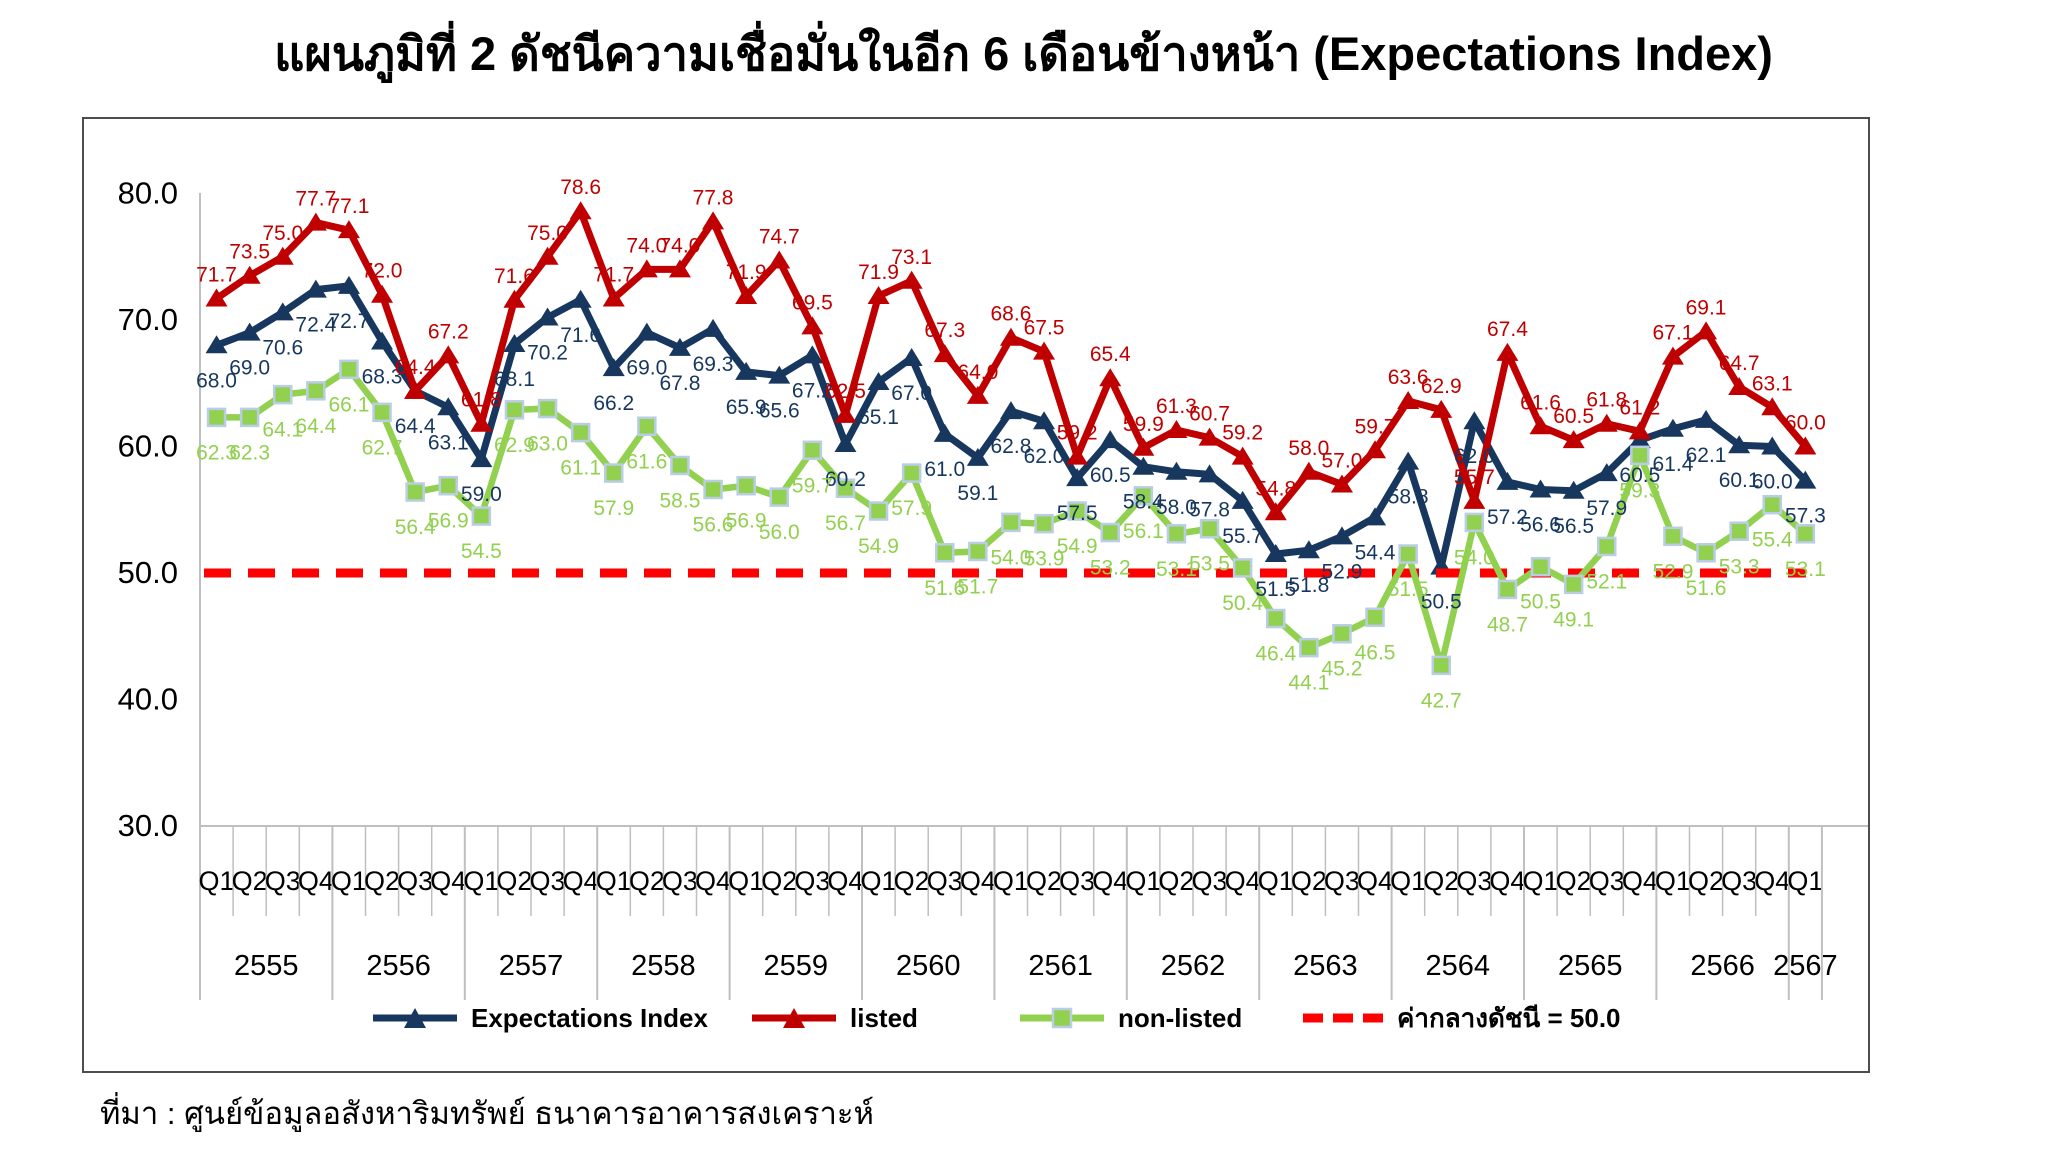 The image size is (2047, 1156). What do you see at coordinates (382, 377) in the screenshot?
I see `svg-text: 68.3` at bounding box center [382, 377].